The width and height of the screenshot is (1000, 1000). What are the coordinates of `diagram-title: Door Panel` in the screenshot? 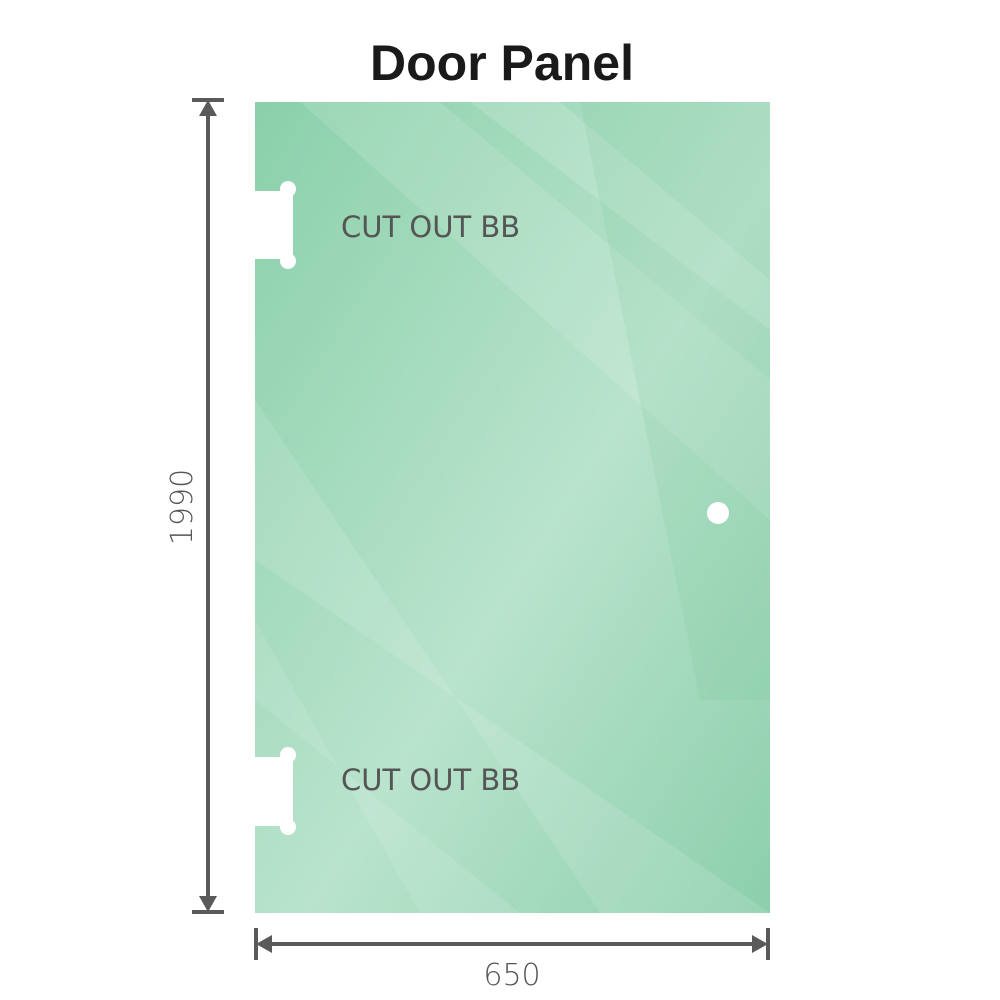 It's located at (502, 63).